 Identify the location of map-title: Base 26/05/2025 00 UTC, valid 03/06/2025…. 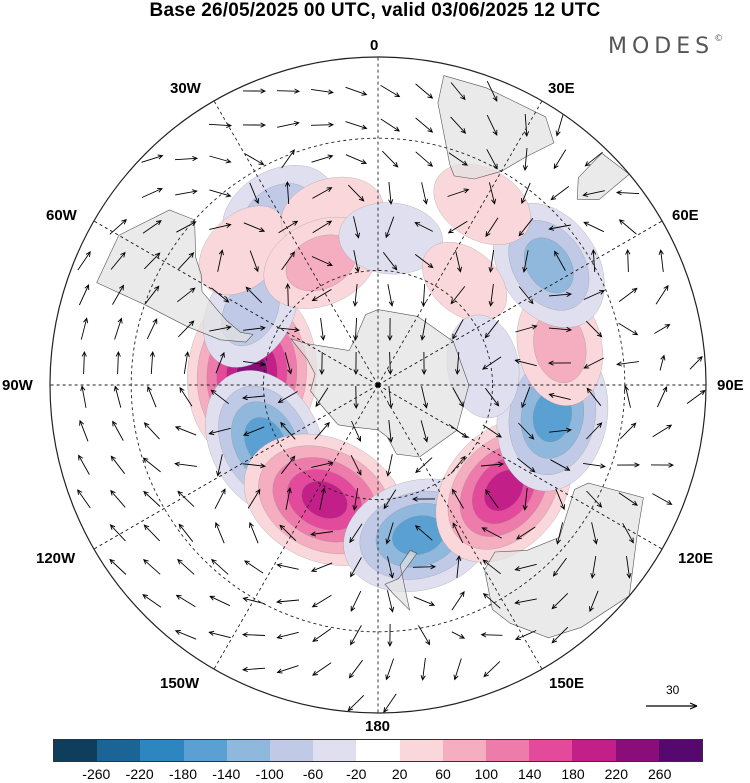
(375, 10).